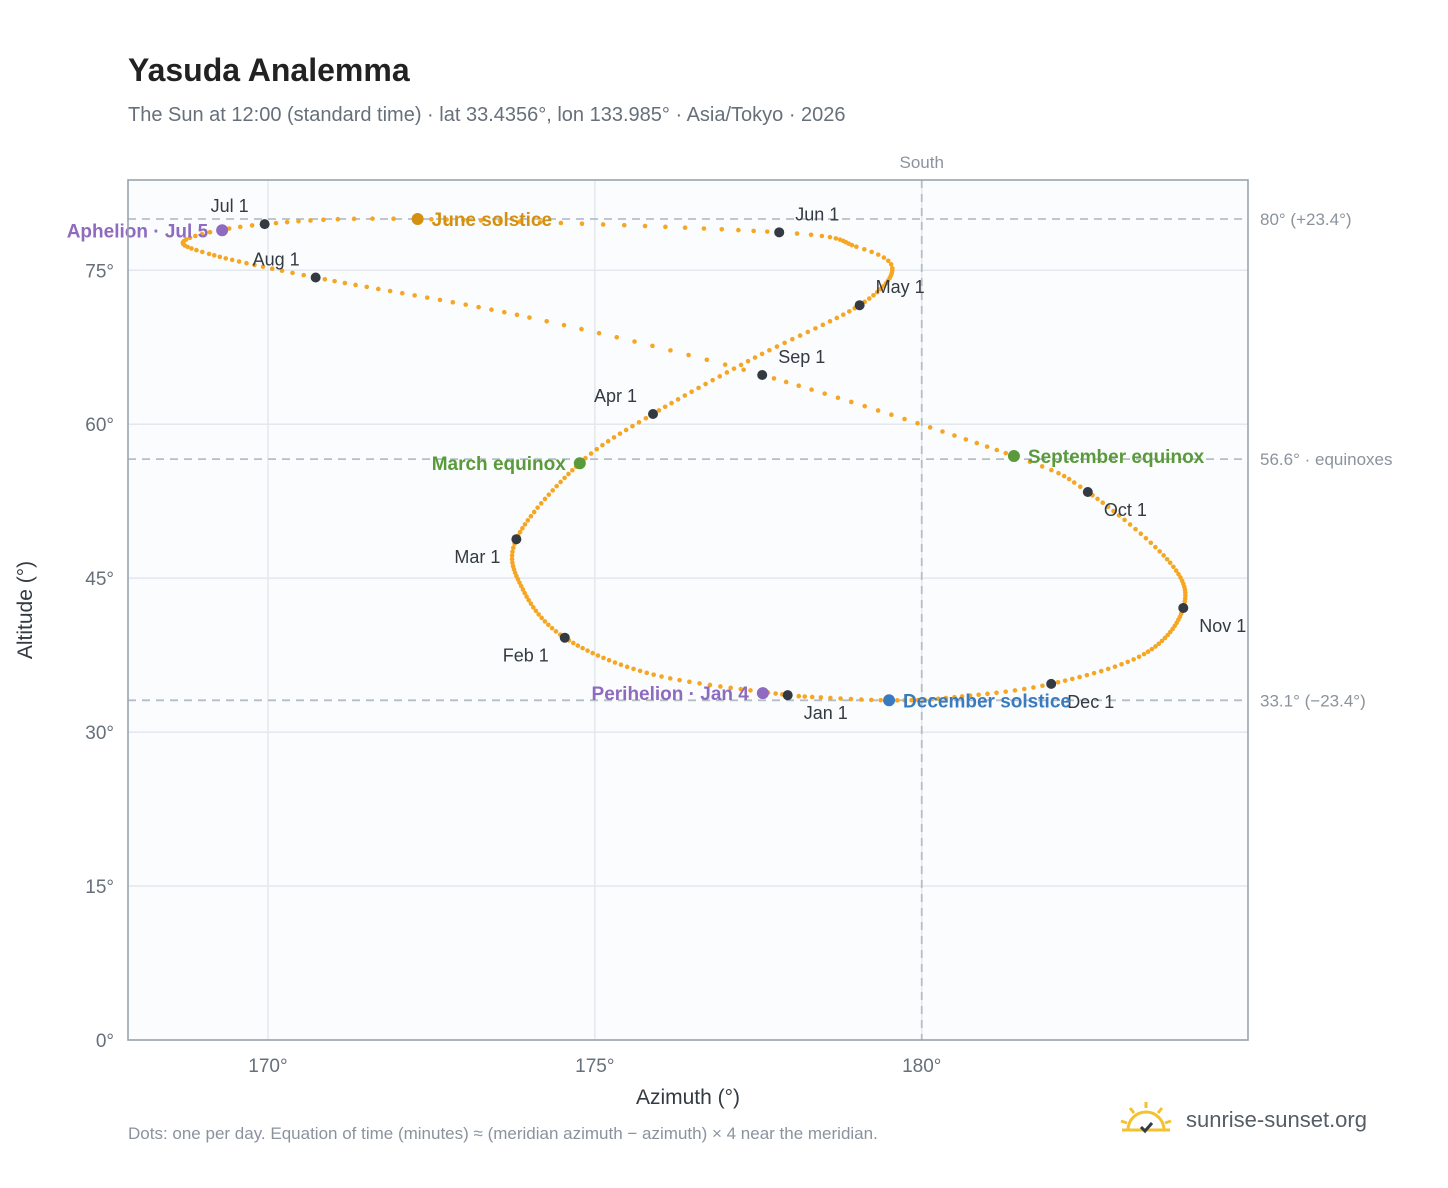 This screenshot has height=1188, width=1448. What do you see at coordinates (1276, 1119) in the screenshot?
I see `brand-name: sunrise-sunset.org` at bounding box center [1276, 1119].